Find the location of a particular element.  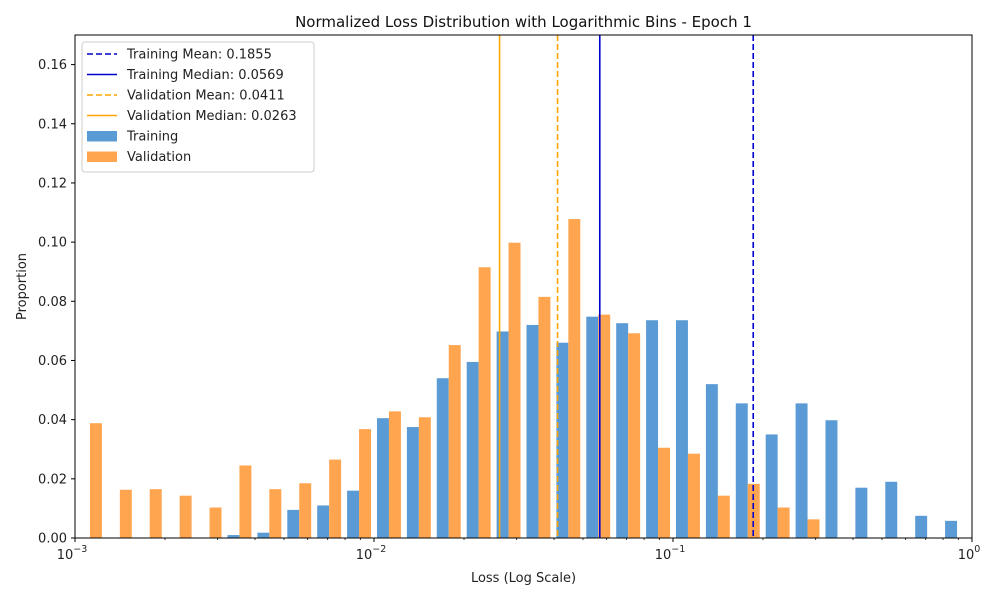

x-tick-label: 10⁻¹ is located at coordinates (670, 553).